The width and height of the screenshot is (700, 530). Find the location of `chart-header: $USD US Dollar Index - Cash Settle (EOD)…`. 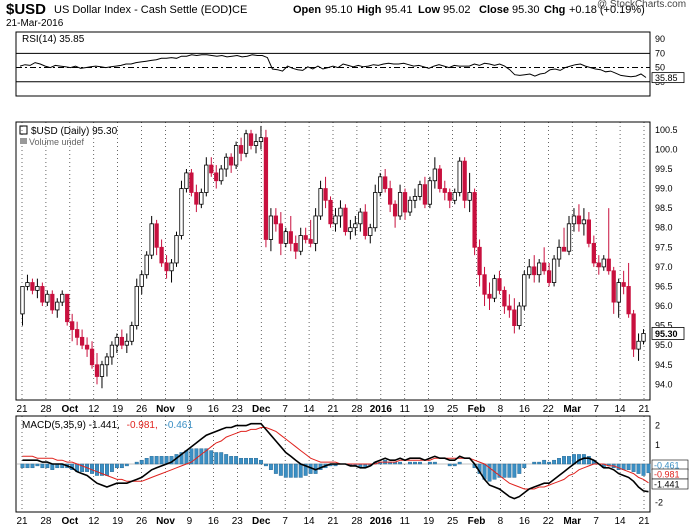

chart-header: $USD US Dollar Index - Cash Settle (EOD)… is located at coordinates (350, 16).